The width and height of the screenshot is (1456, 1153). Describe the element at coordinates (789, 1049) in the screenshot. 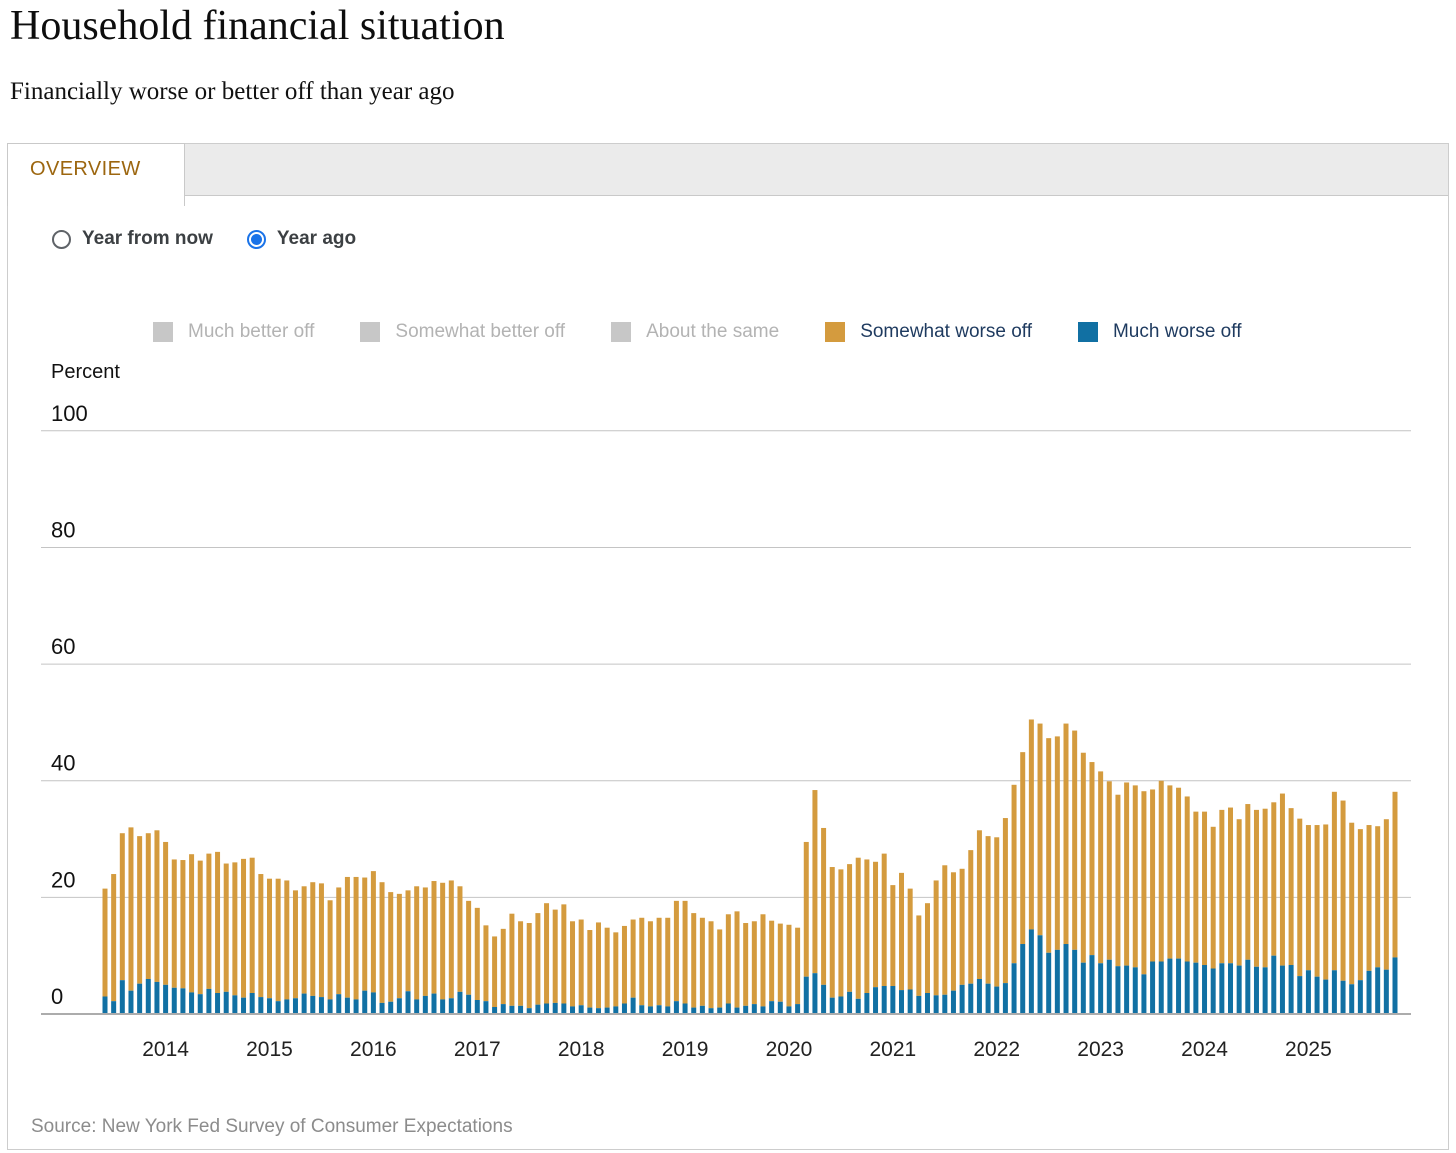

I see `x-tick-label: 2020` at that location.